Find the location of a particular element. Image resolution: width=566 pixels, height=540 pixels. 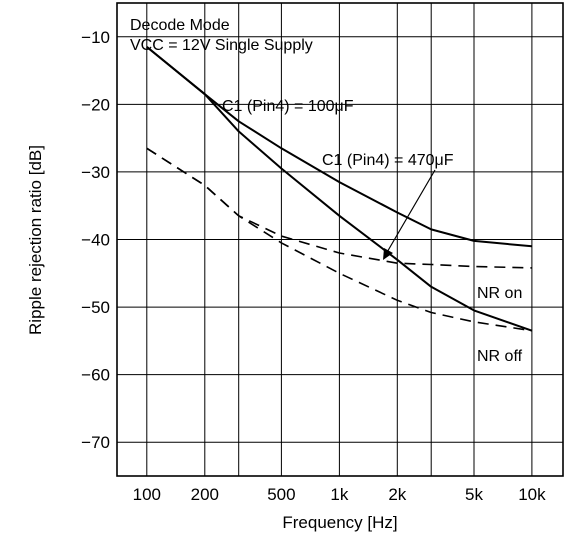

y-axis-label: Ripple rejection ratio [dB] is located at coordinates (35, 240).